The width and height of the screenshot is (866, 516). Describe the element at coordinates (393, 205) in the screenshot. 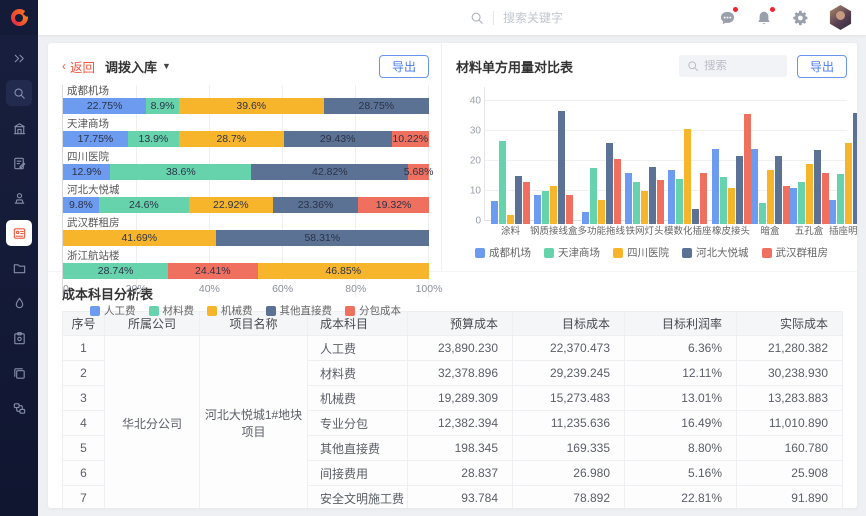

I see `bar-segment-分包成本: 19.32%` at that location.